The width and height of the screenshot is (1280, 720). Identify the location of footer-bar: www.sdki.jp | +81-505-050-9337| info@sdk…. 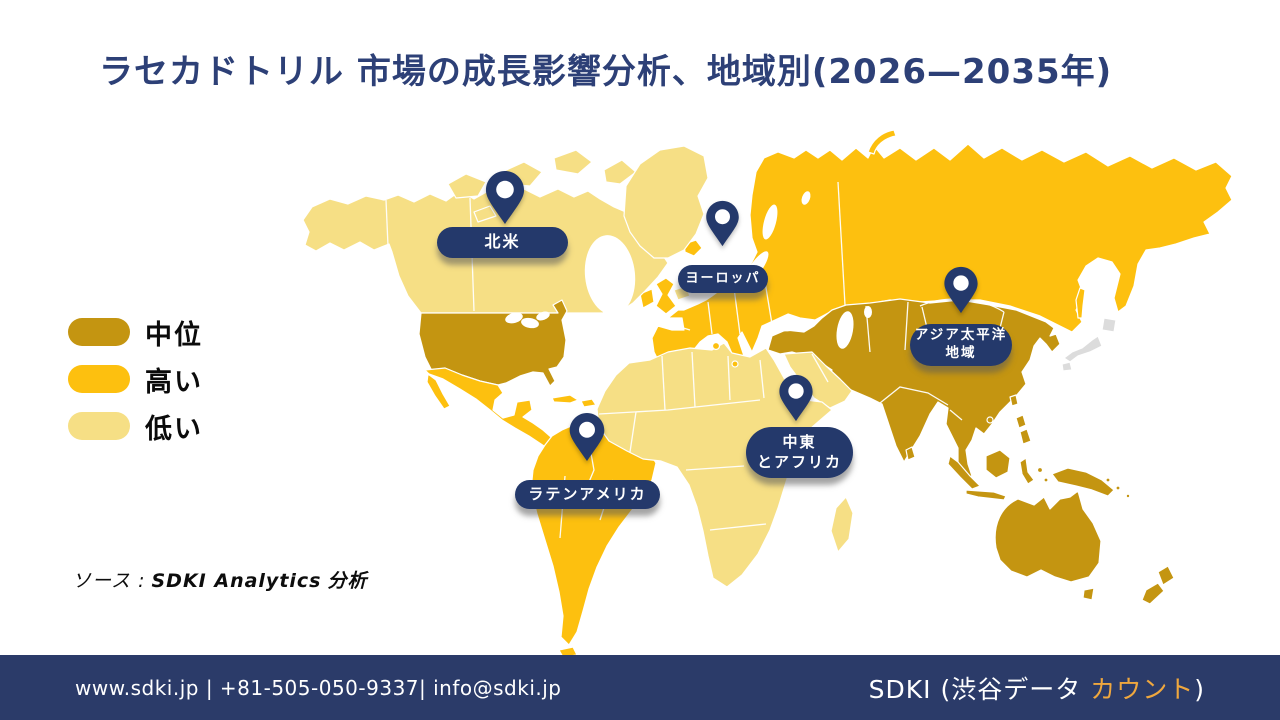
(640, 687).